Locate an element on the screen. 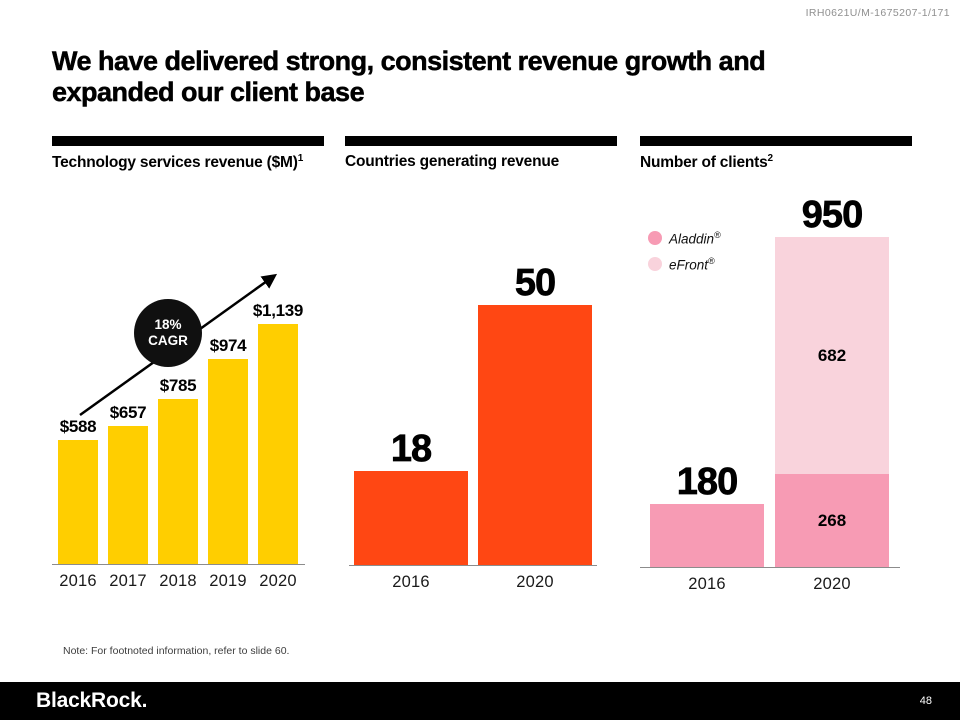 This screenshot has height=720, width=960. section-heading-technology-revenue: Technology services revenue ($M)1 is located at coordinates (188, 162).